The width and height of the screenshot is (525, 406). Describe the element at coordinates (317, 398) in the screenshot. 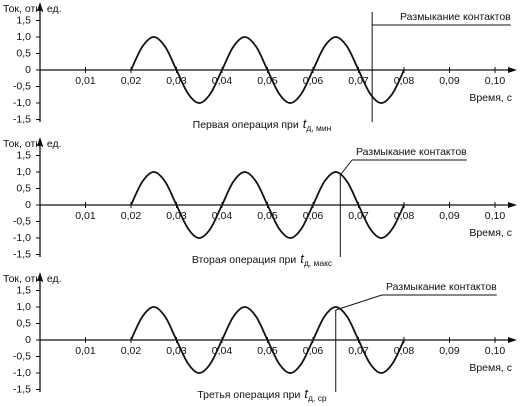

I see `caption-subscript: д, ср` at that location.